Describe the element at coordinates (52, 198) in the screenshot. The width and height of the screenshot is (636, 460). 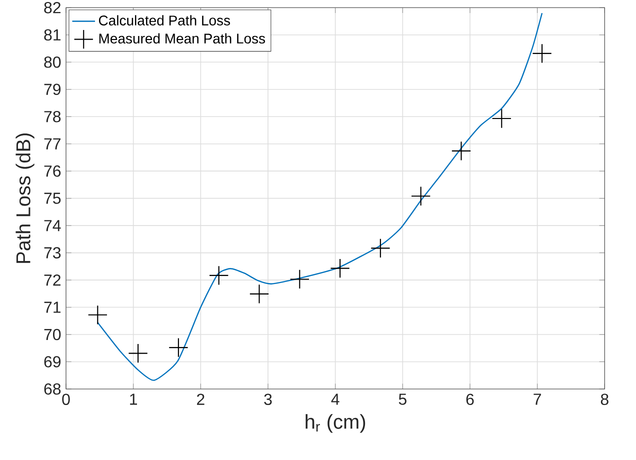
I see `y-tick-label: 75` at that location.